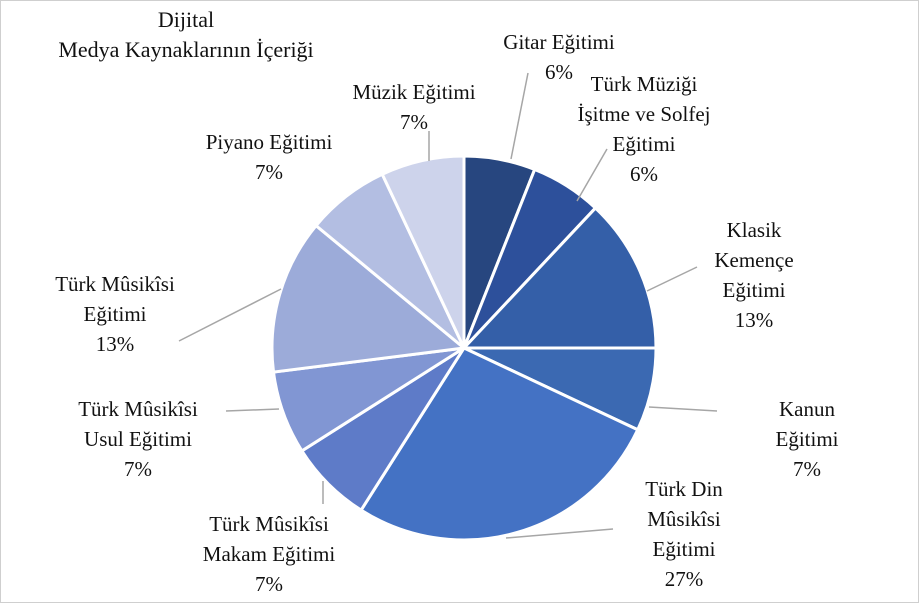  What do you see at coordinates (414, 92) in the screenshot?
I see `category-label: Müzik Eğitimi` at bounding box center [414, 92].